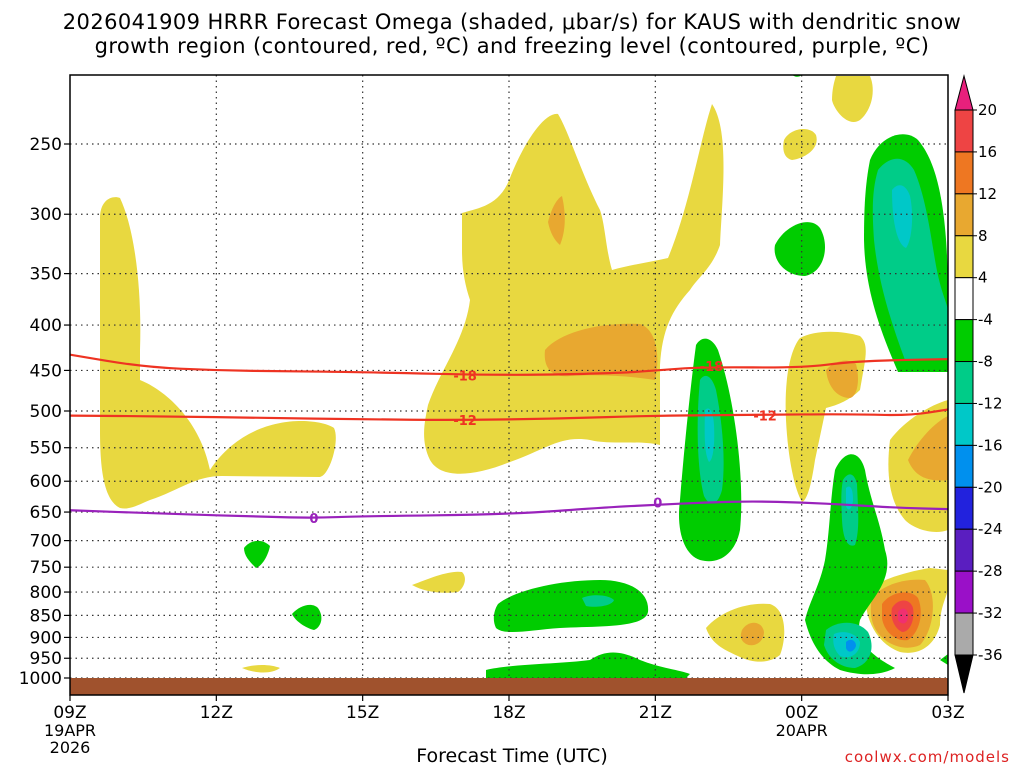 The image size is (1024, 768). I want to click on x-tick-year: 2026, so click(70, 747).